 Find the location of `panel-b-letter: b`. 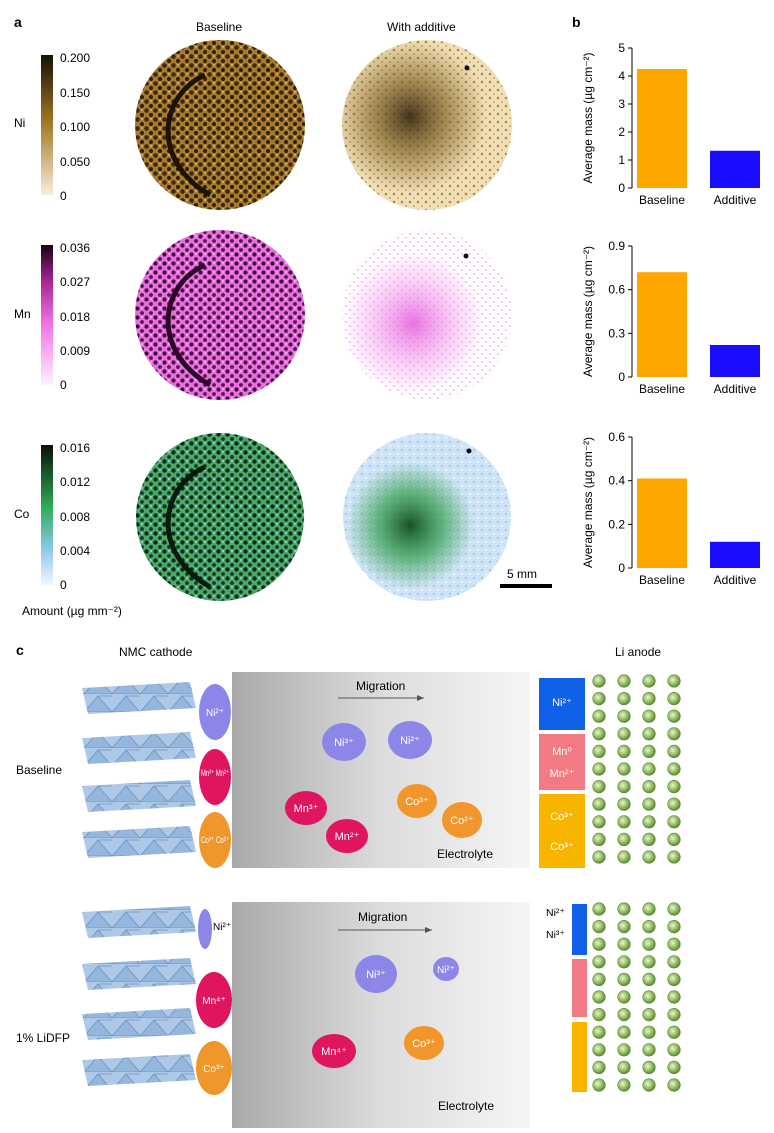

panel-b-letter: b is located at coordinates (576, 22).